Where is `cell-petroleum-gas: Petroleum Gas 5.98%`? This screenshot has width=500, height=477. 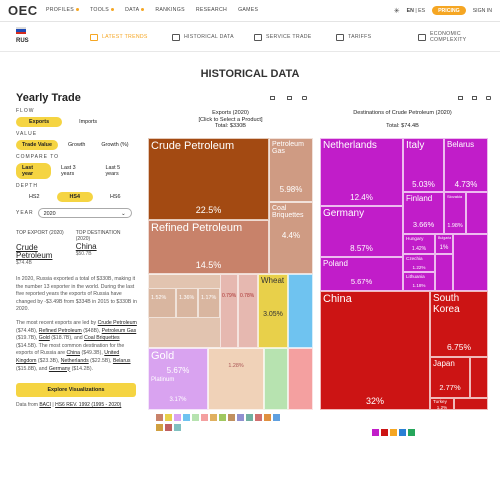 cell-petroleum-gas: Petroleum Gas 5.98% is located at coordinates (291, 170).